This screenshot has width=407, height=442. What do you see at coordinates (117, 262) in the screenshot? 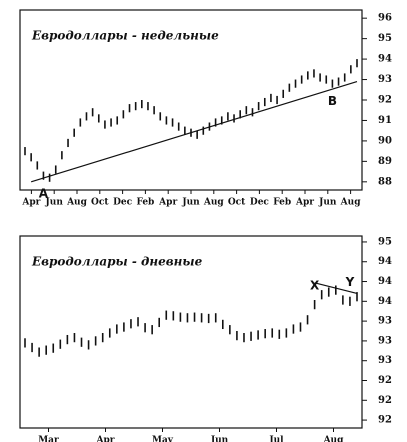
I see `chart-title: Евродоллары - дневные` at bounding box center [117, 262].